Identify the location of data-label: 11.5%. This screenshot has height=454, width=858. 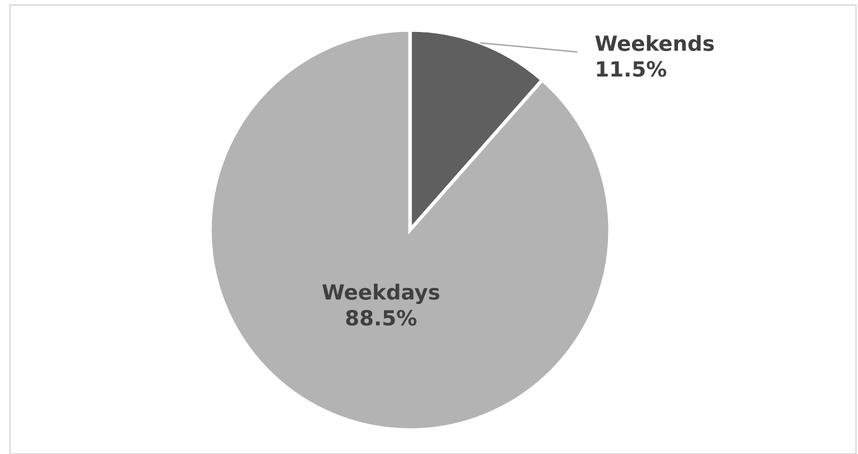
(631, 69).